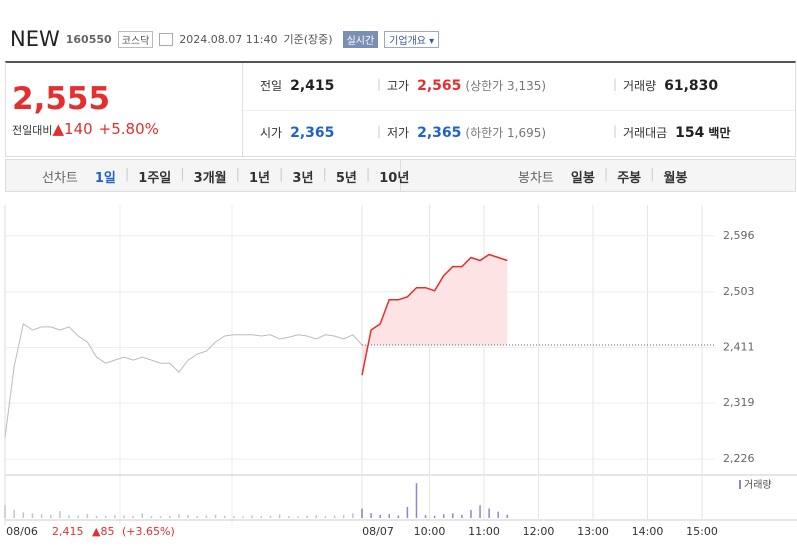 This screenshot has height=557, width=797. Describe the element at coordinates (582, 178) in the screenshot. I see `tab: 일봉` at that location.